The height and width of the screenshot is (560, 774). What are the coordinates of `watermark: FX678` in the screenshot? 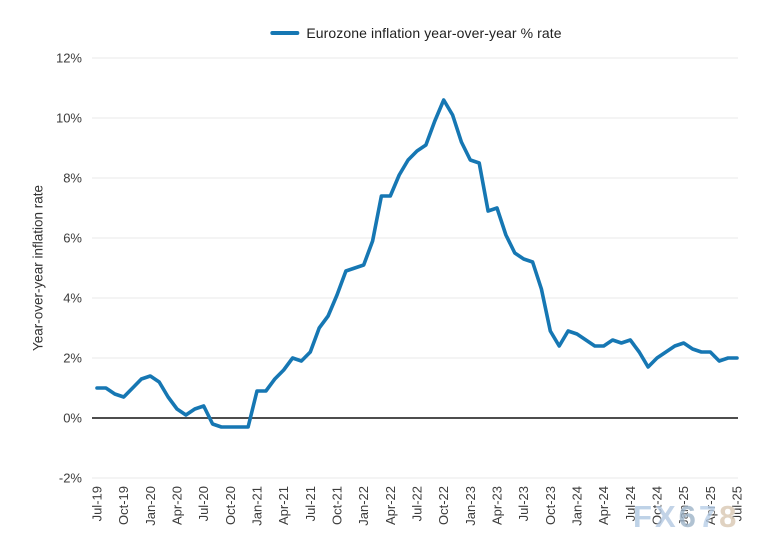 It's located at (686, 517).